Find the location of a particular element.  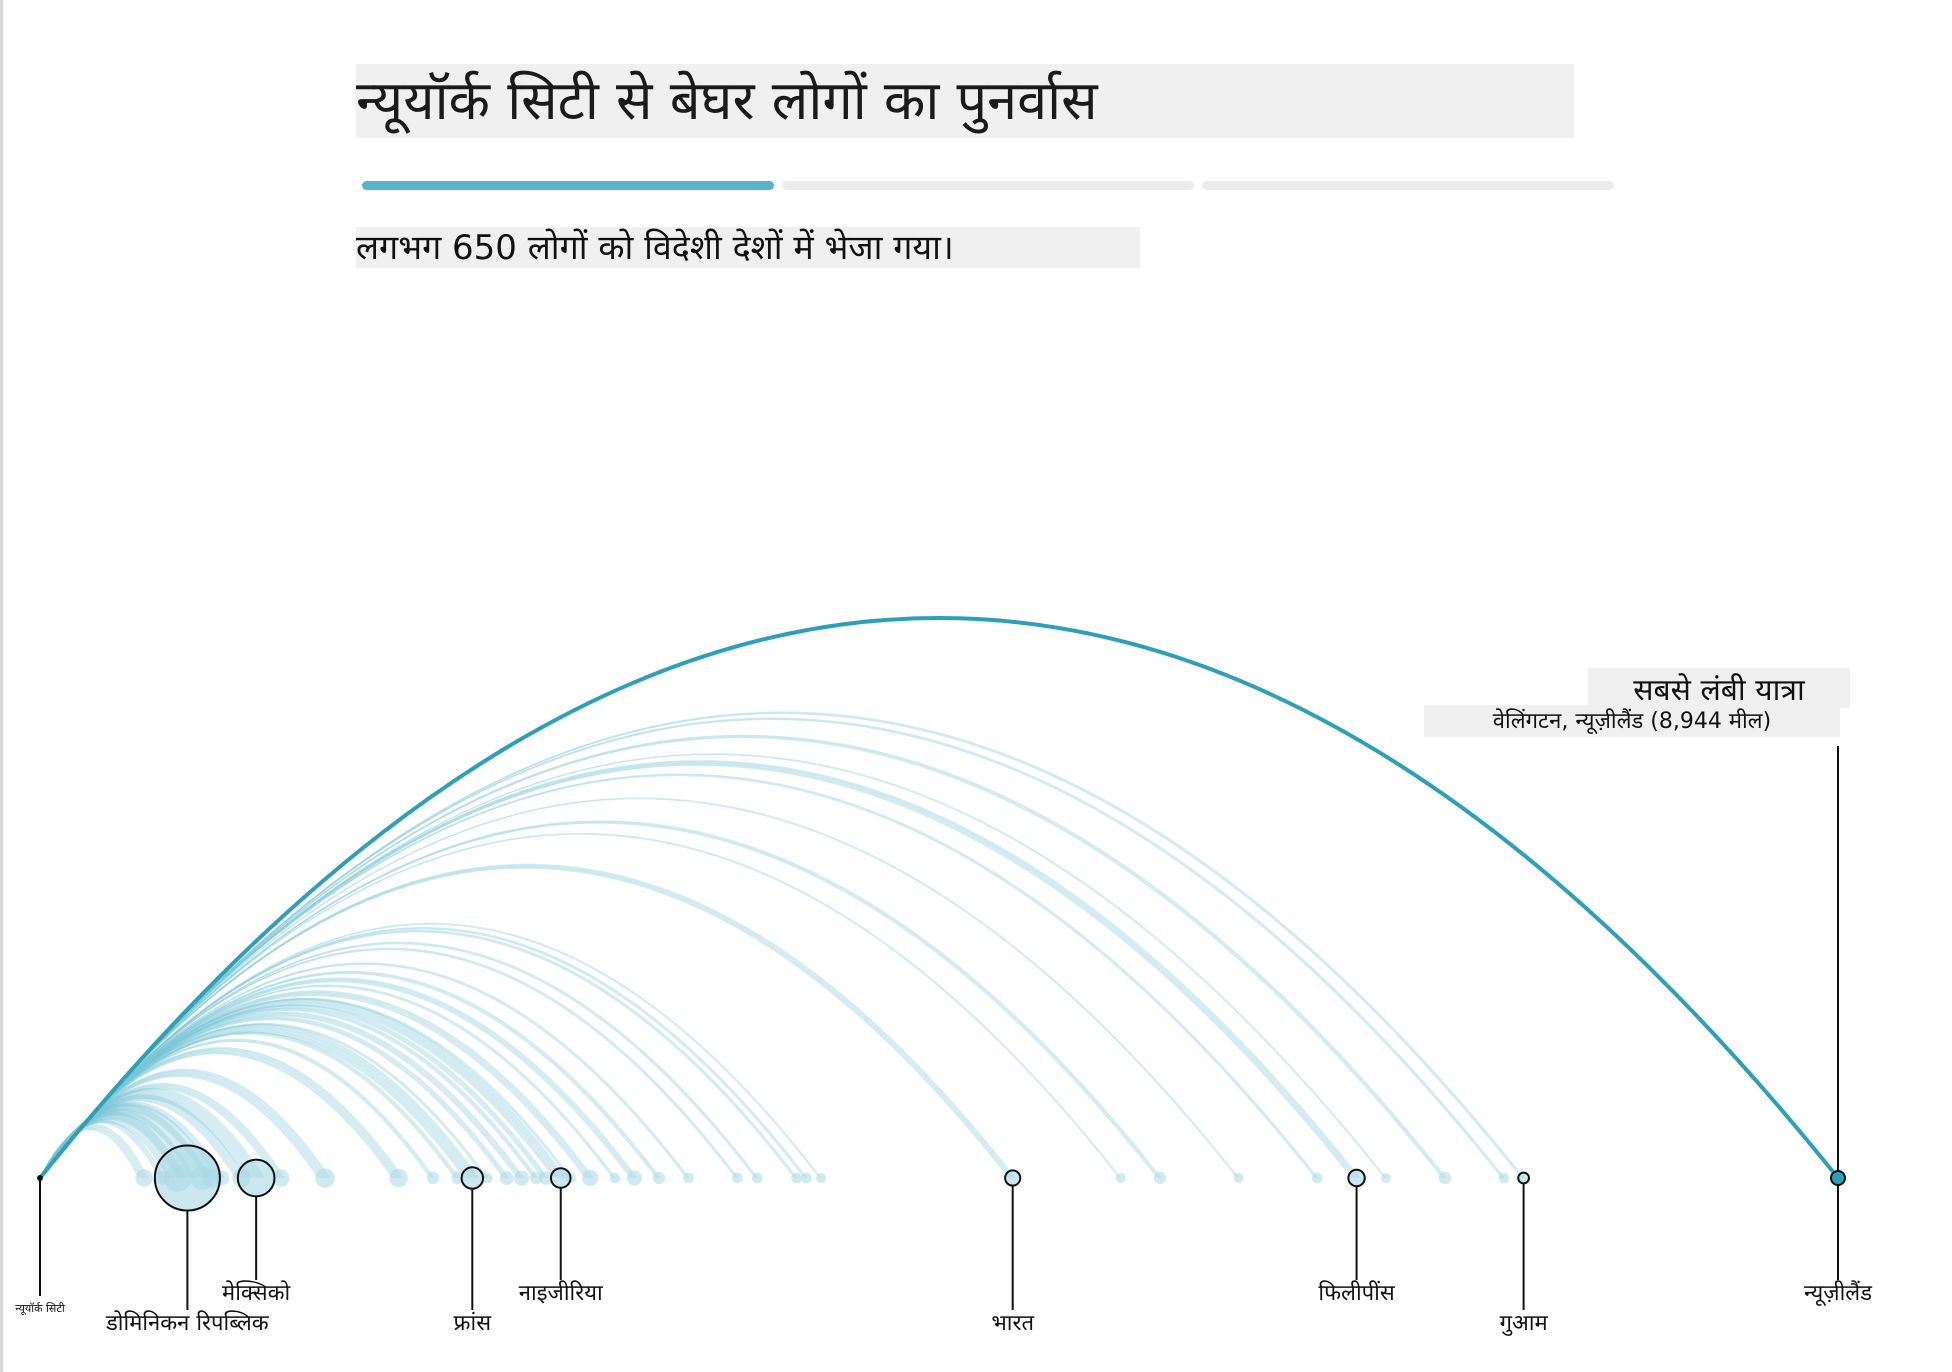

destination-label: भारत is located at coordinates (1012, 1323).